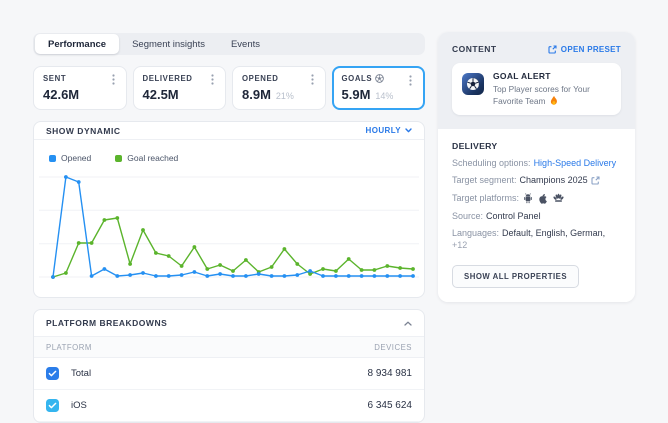 The image size is (668, 423). Describe the element at coordinates (81, 373) in the screenshot. I see `row-platform-name: Total` at that location.